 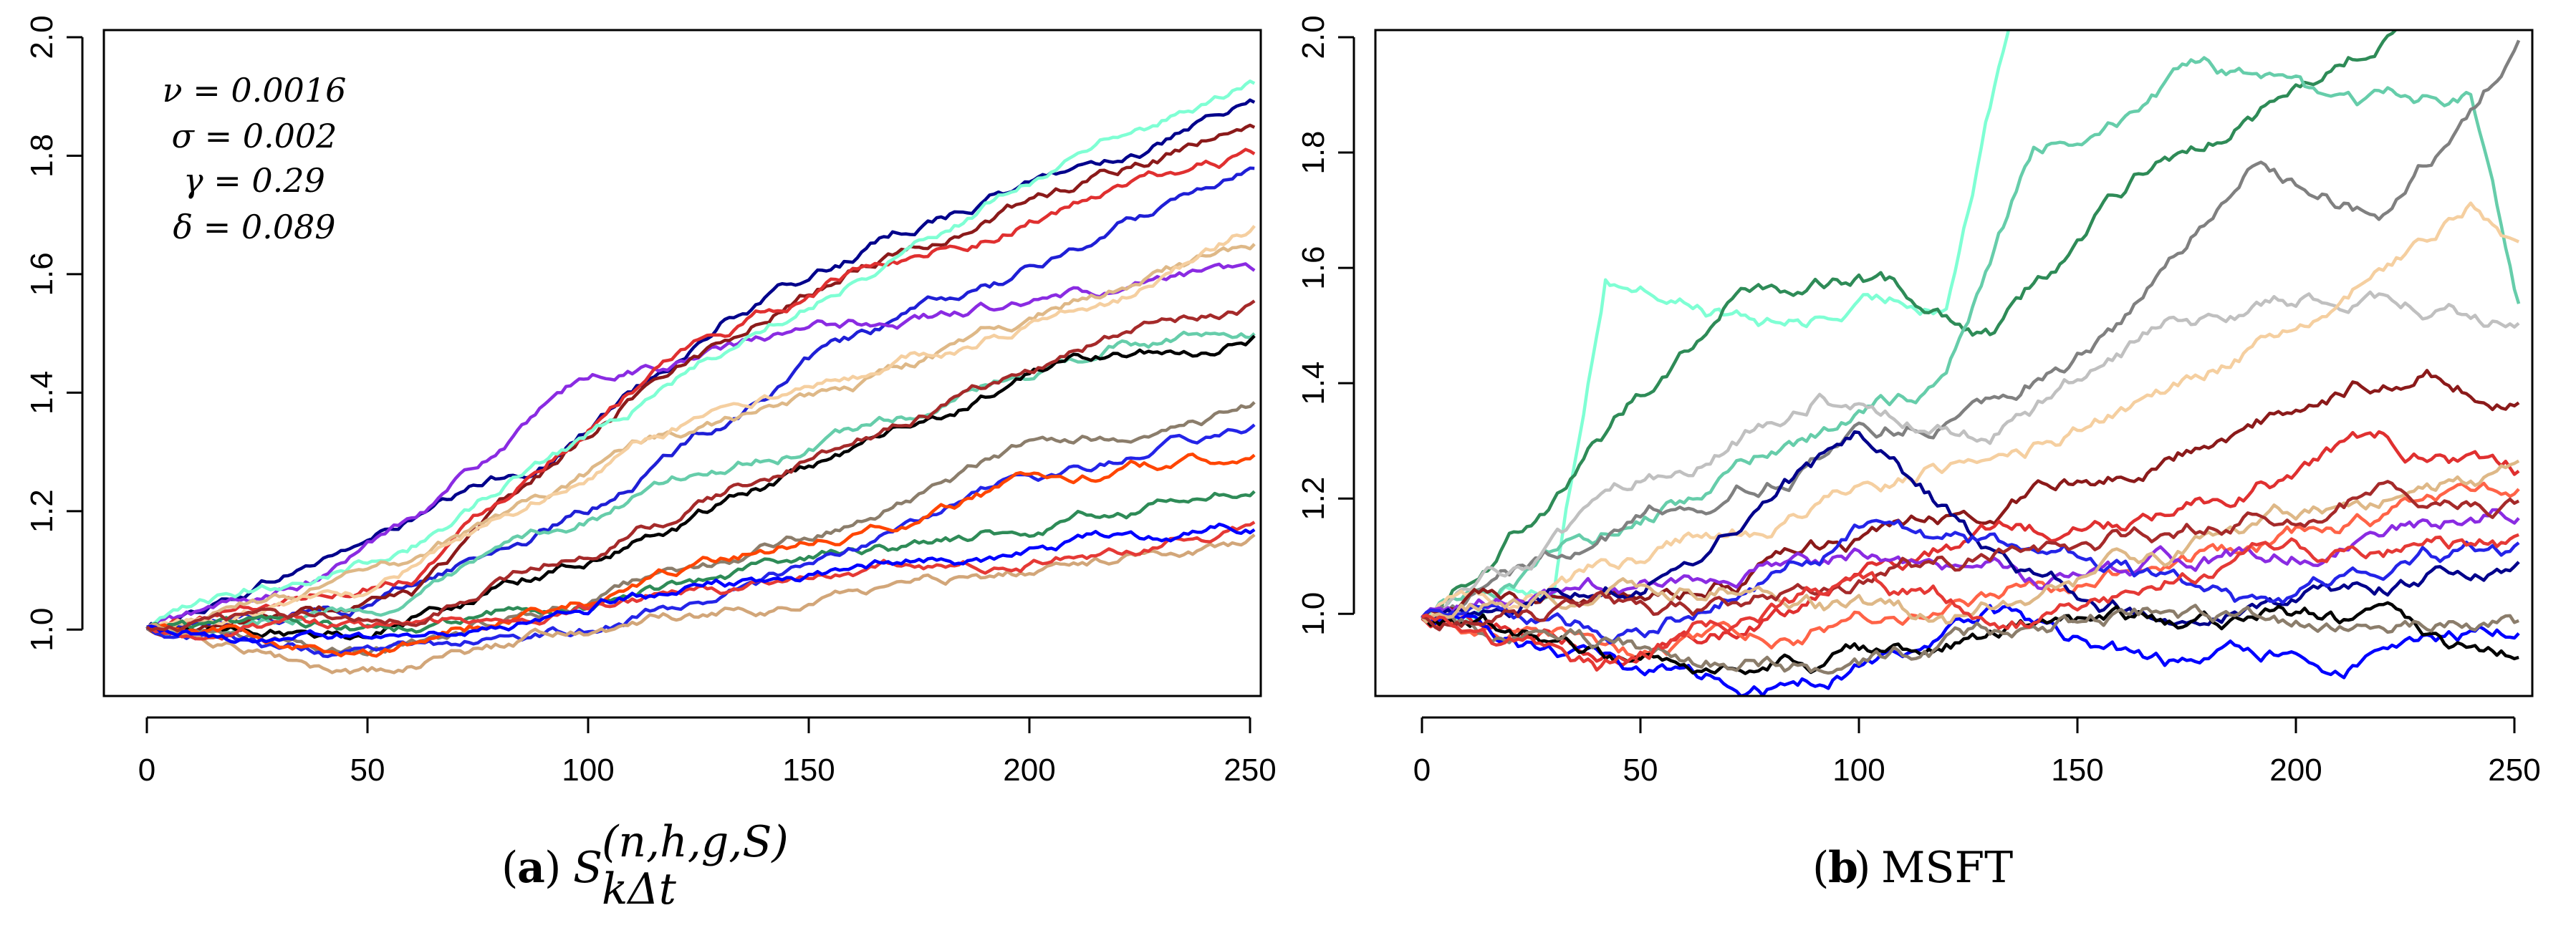 I want to click on panel-a-y-tick-label: 1.2, so click(x=41, y=511).